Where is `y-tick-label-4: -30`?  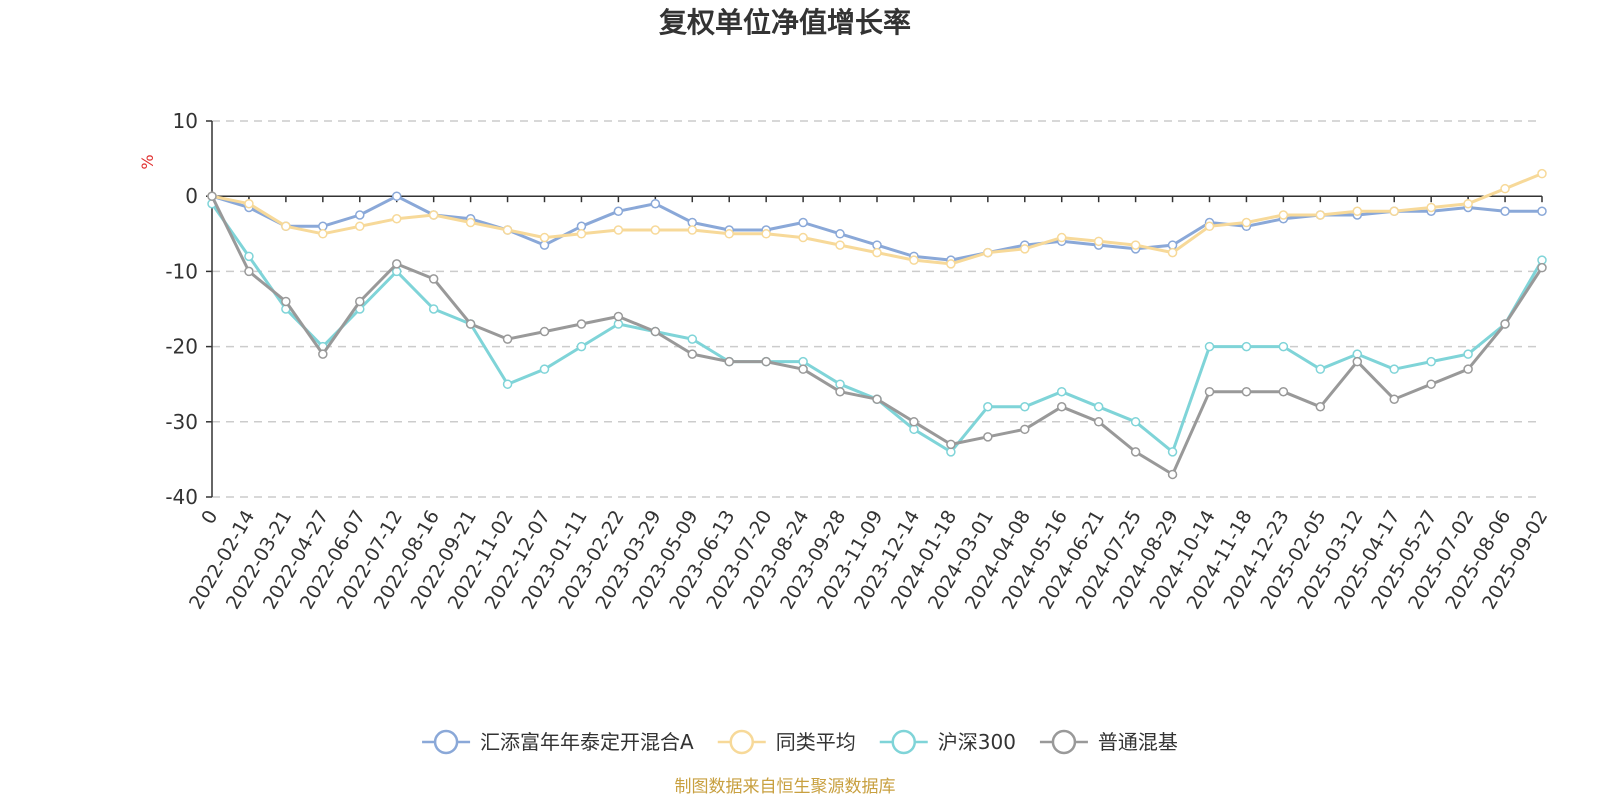 y-tick-label-4: -30 is located at coordinates (181, 422).